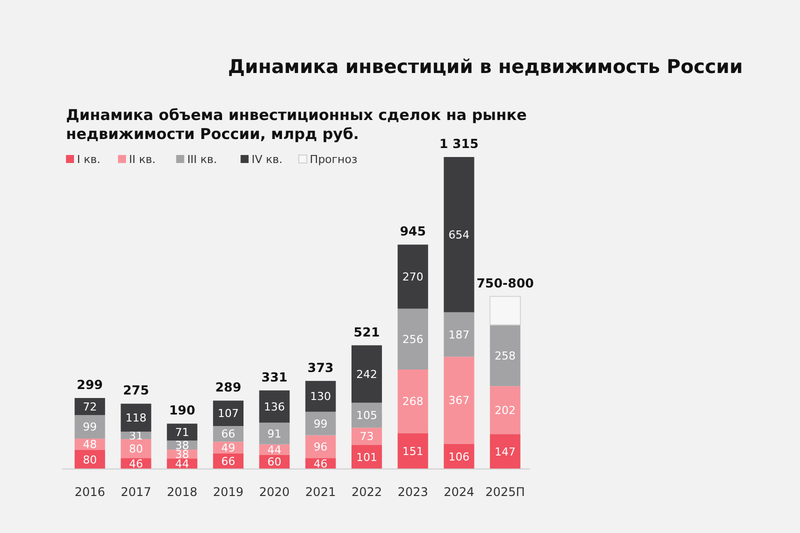  I want to click on data-label: 105, so click(367, 415).